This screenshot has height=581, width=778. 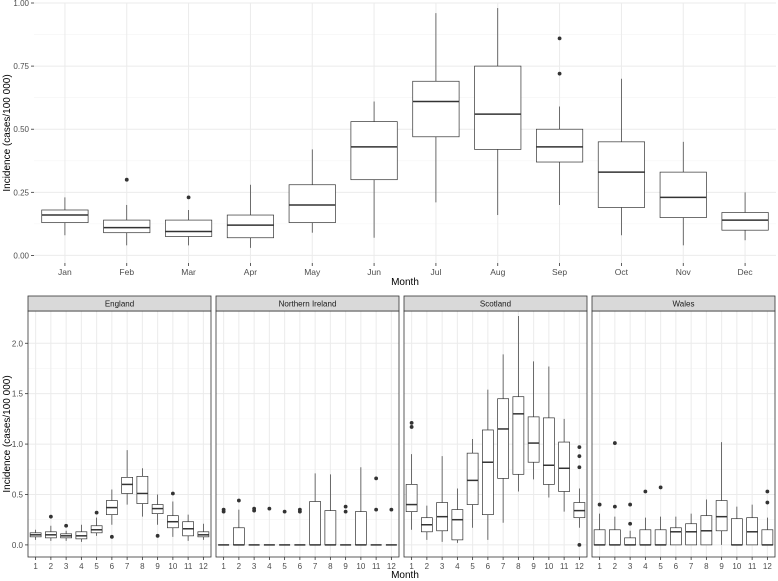 I want to click on x-axis-title: Month, so click(x=405, y=575).